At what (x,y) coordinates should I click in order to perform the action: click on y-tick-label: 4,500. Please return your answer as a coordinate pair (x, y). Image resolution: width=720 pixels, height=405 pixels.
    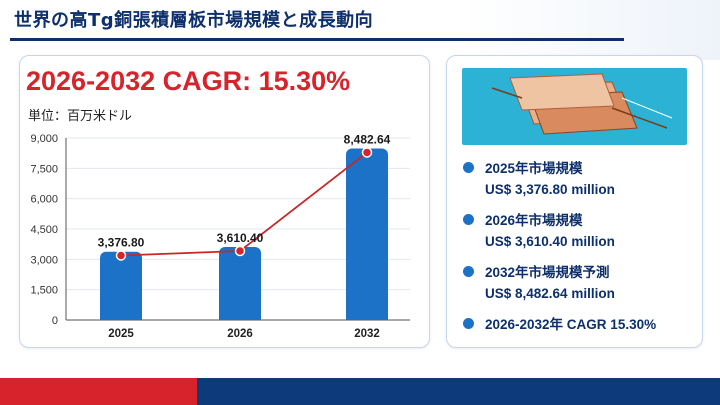
    Looking at the image, I should click on (44, 230).